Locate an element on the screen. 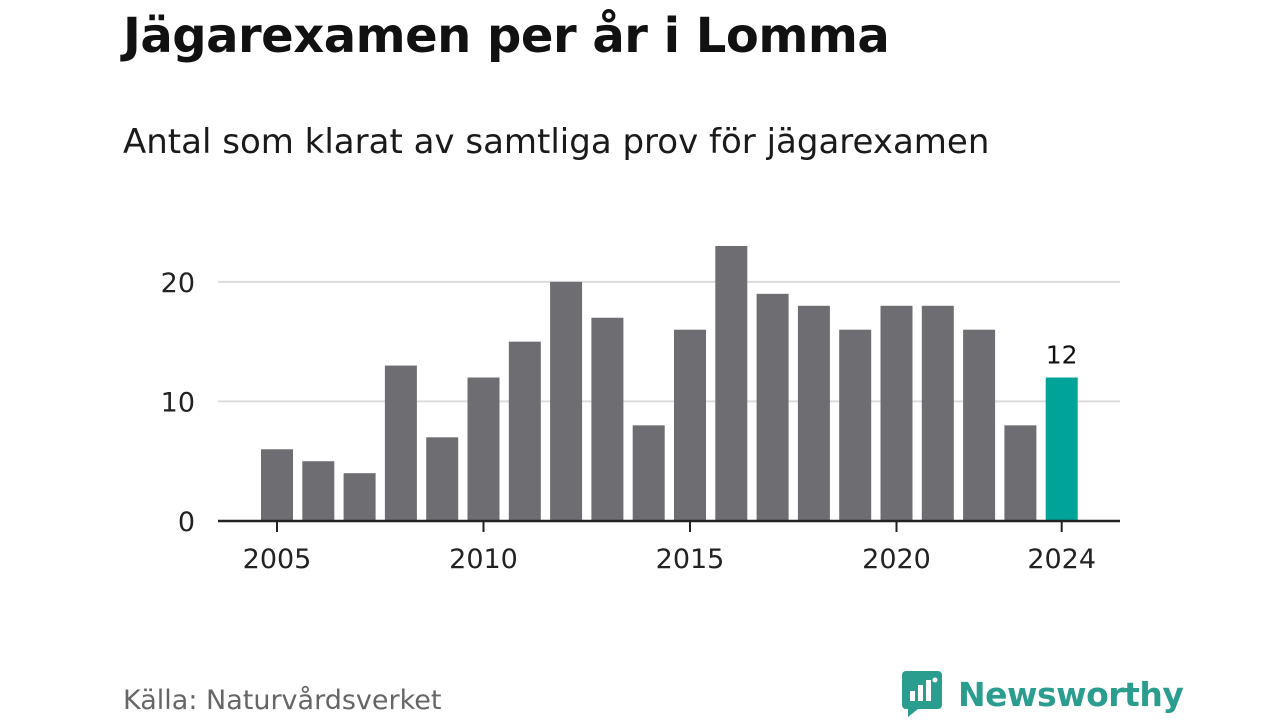  bar-2019 is located at coordinates (855, 425).